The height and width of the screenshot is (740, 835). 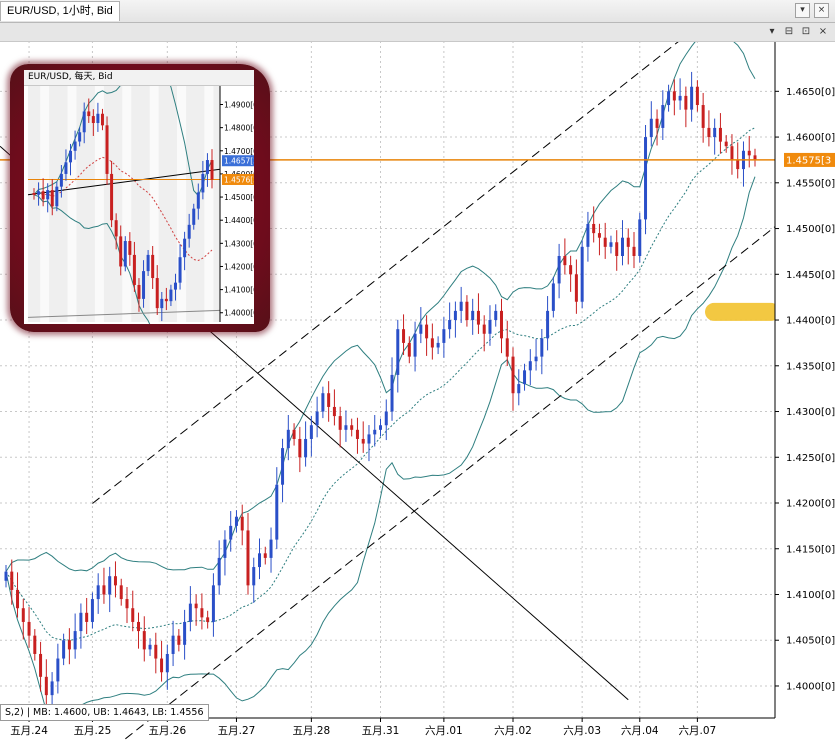 What do you see at coordinates (812, 10) in the screenshot?
I see `window-buttons: ▾ ×` at bounding box center [812, 10].